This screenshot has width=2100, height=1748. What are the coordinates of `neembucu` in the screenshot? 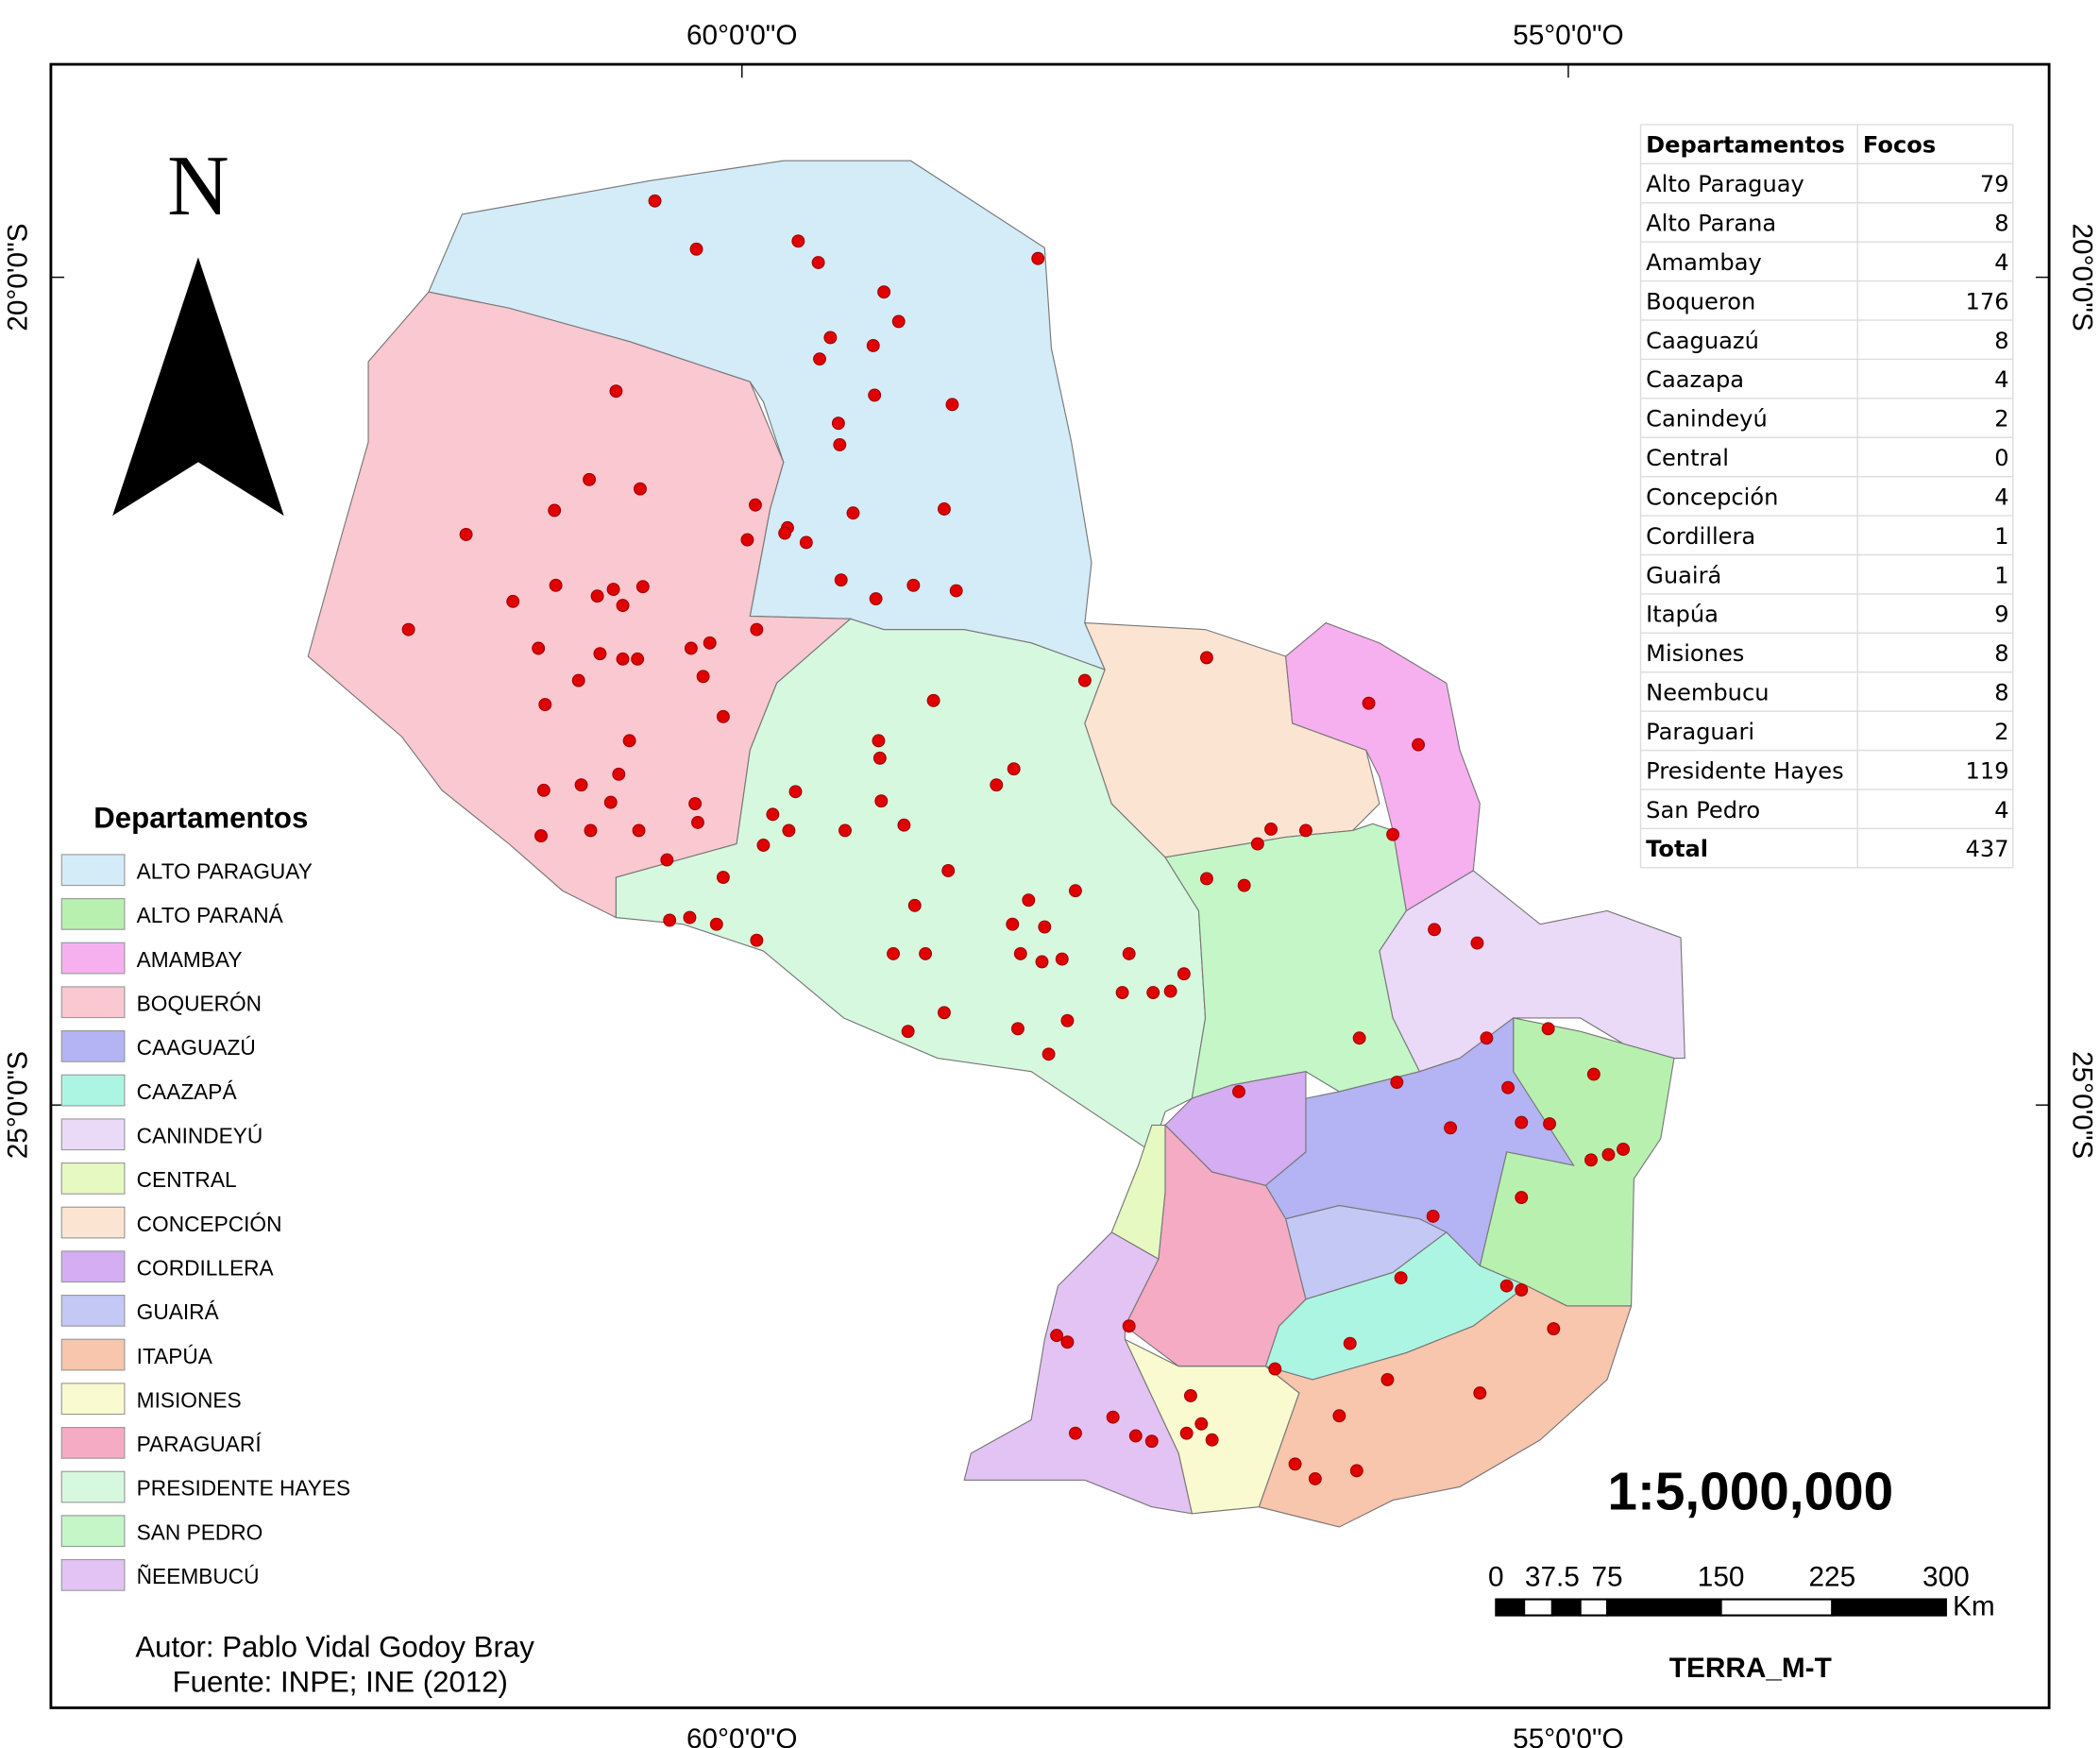 It's located at (1078, 1373).